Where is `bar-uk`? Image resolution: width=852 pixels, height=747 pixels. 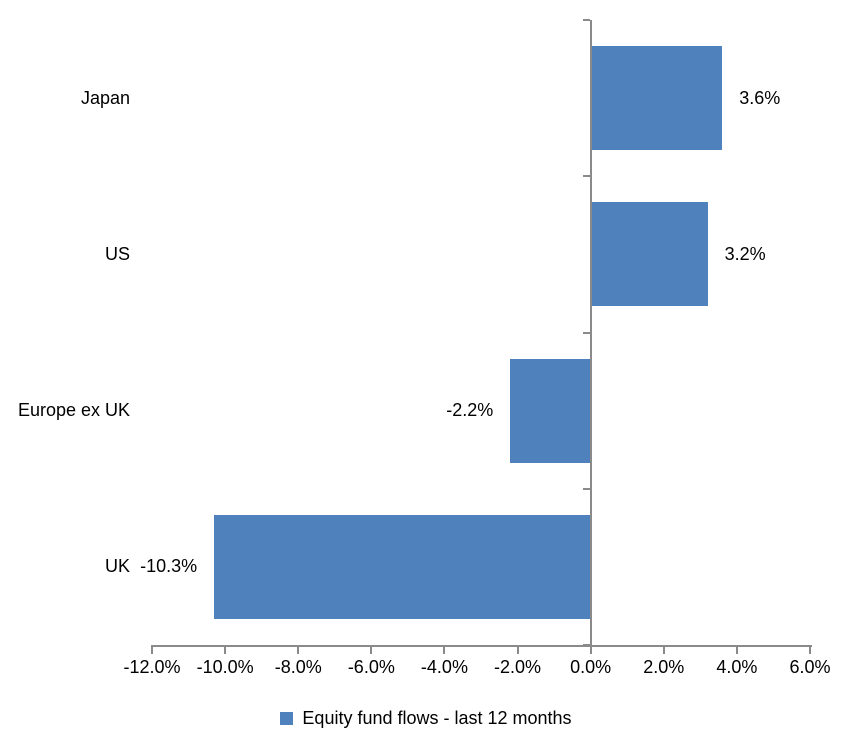 bar-uk is located at coordinates (402, 566).